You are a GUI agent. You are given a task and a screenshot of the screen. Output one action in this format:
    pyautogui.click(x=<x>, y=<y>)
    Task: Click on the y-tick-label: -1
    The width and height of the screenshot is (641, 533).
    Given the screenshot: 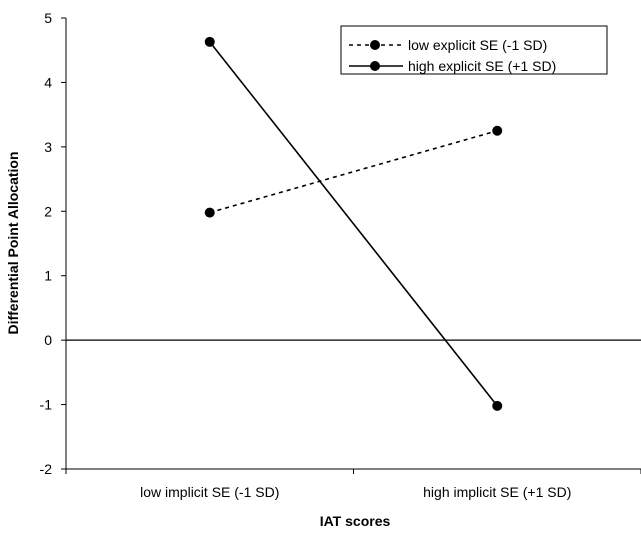 What is the action you would take?
    pyautogui.click(x=46, y=405)
    